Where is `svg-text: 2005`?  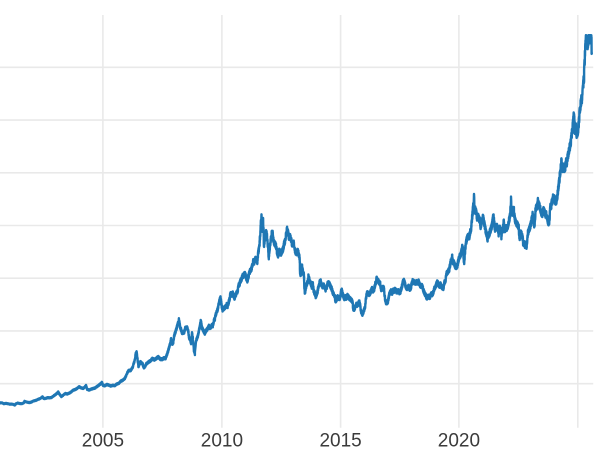 svg-text: 2005 is located at coordinates (103, 440).